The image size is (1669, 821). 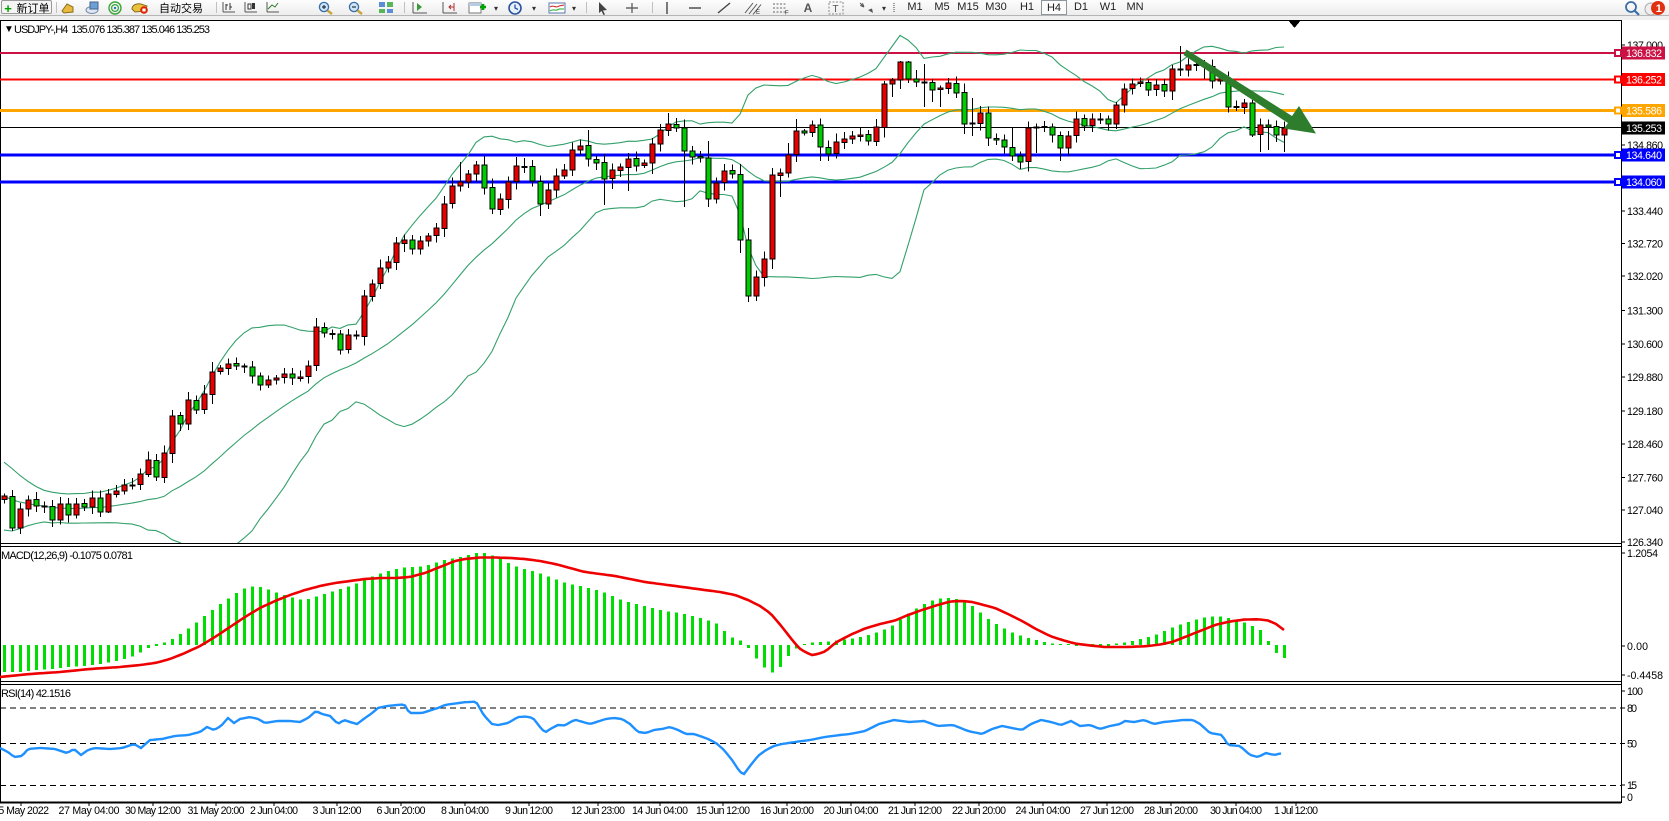 What do you see at coordinates (723, 811) in the screenshot?
I see `svg-text: 15 Jun 12:00` at bounding box center [723, 811].